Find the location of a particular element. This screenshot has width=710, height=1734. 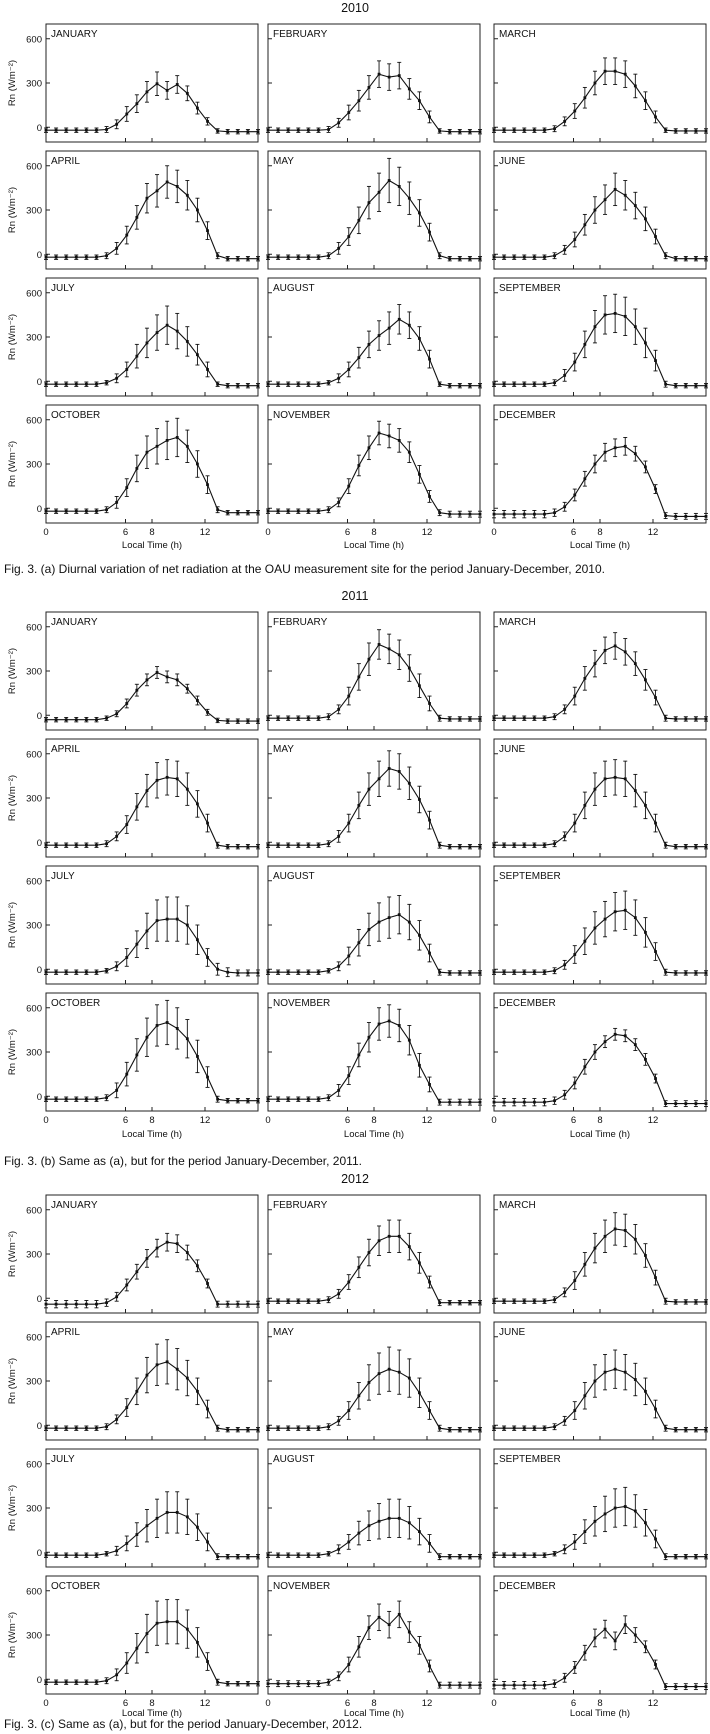

month-label: NOVEMBER is located at coordinates (301, 1003).